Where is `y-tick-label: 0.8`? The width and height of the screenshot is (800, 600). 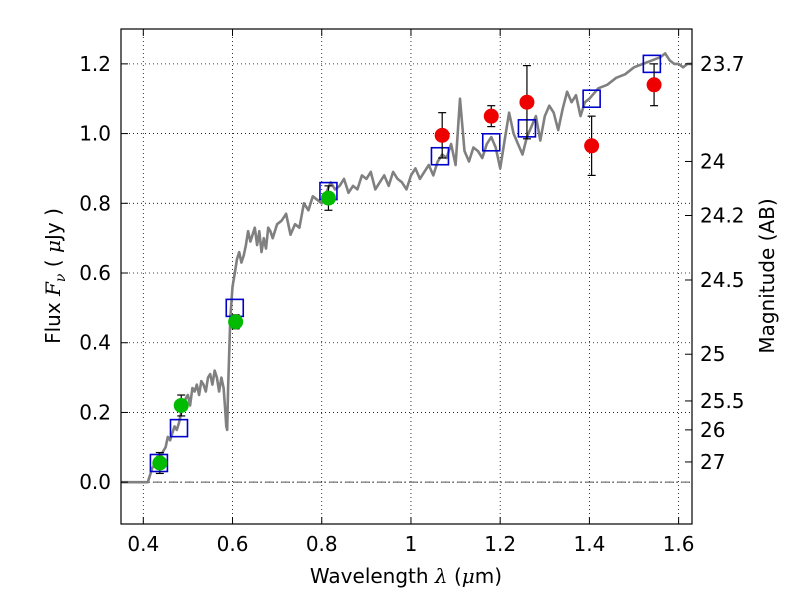
y-tick-label: 0.8 is located at coordinates (95, 203).